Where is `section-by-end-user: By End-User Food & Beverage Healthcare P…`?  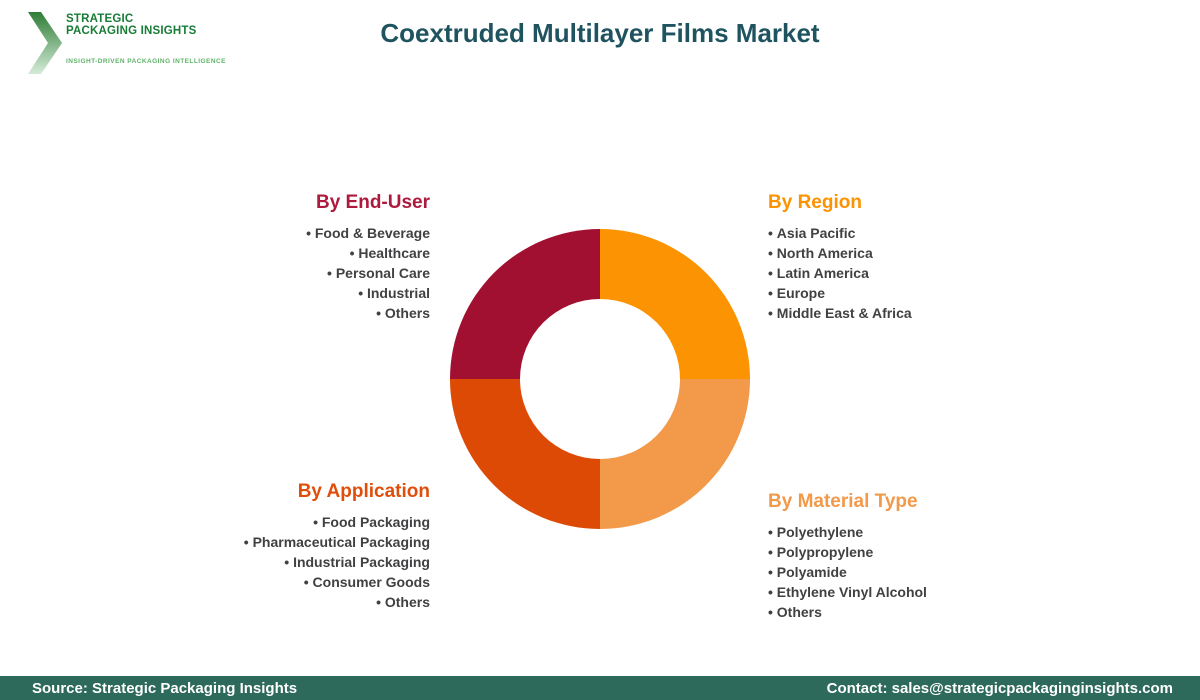 section-by-end-user: By End-User Food & Beverage Healthcare P… is located at coordinates (300, 257).